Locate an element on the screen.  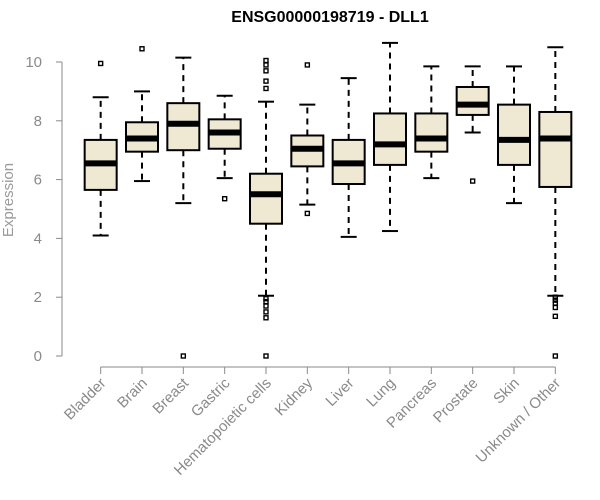
x-tick-label: Lung is located at coordinates (381, 393).